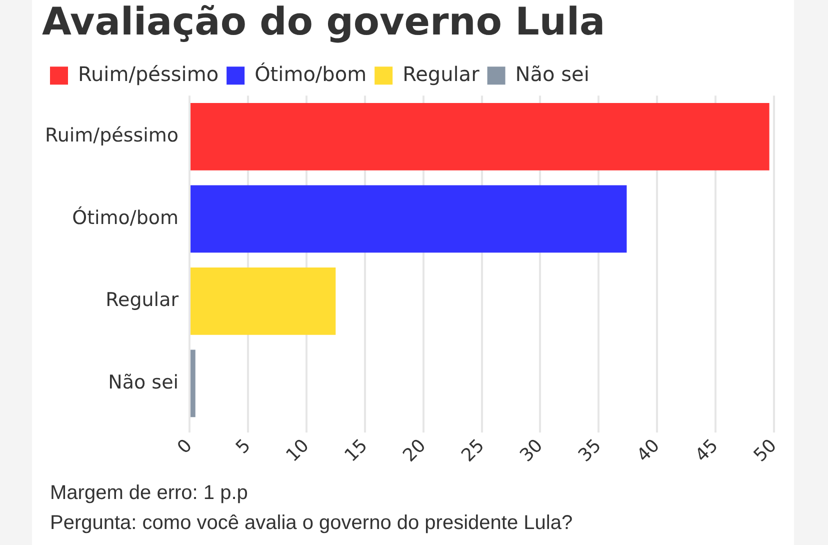 Image resolution: width=828 pixels, height=545 pixels. I want to click on text: Pergunta: como você avalia o governo do presidente Lula?, so click(311, 523).